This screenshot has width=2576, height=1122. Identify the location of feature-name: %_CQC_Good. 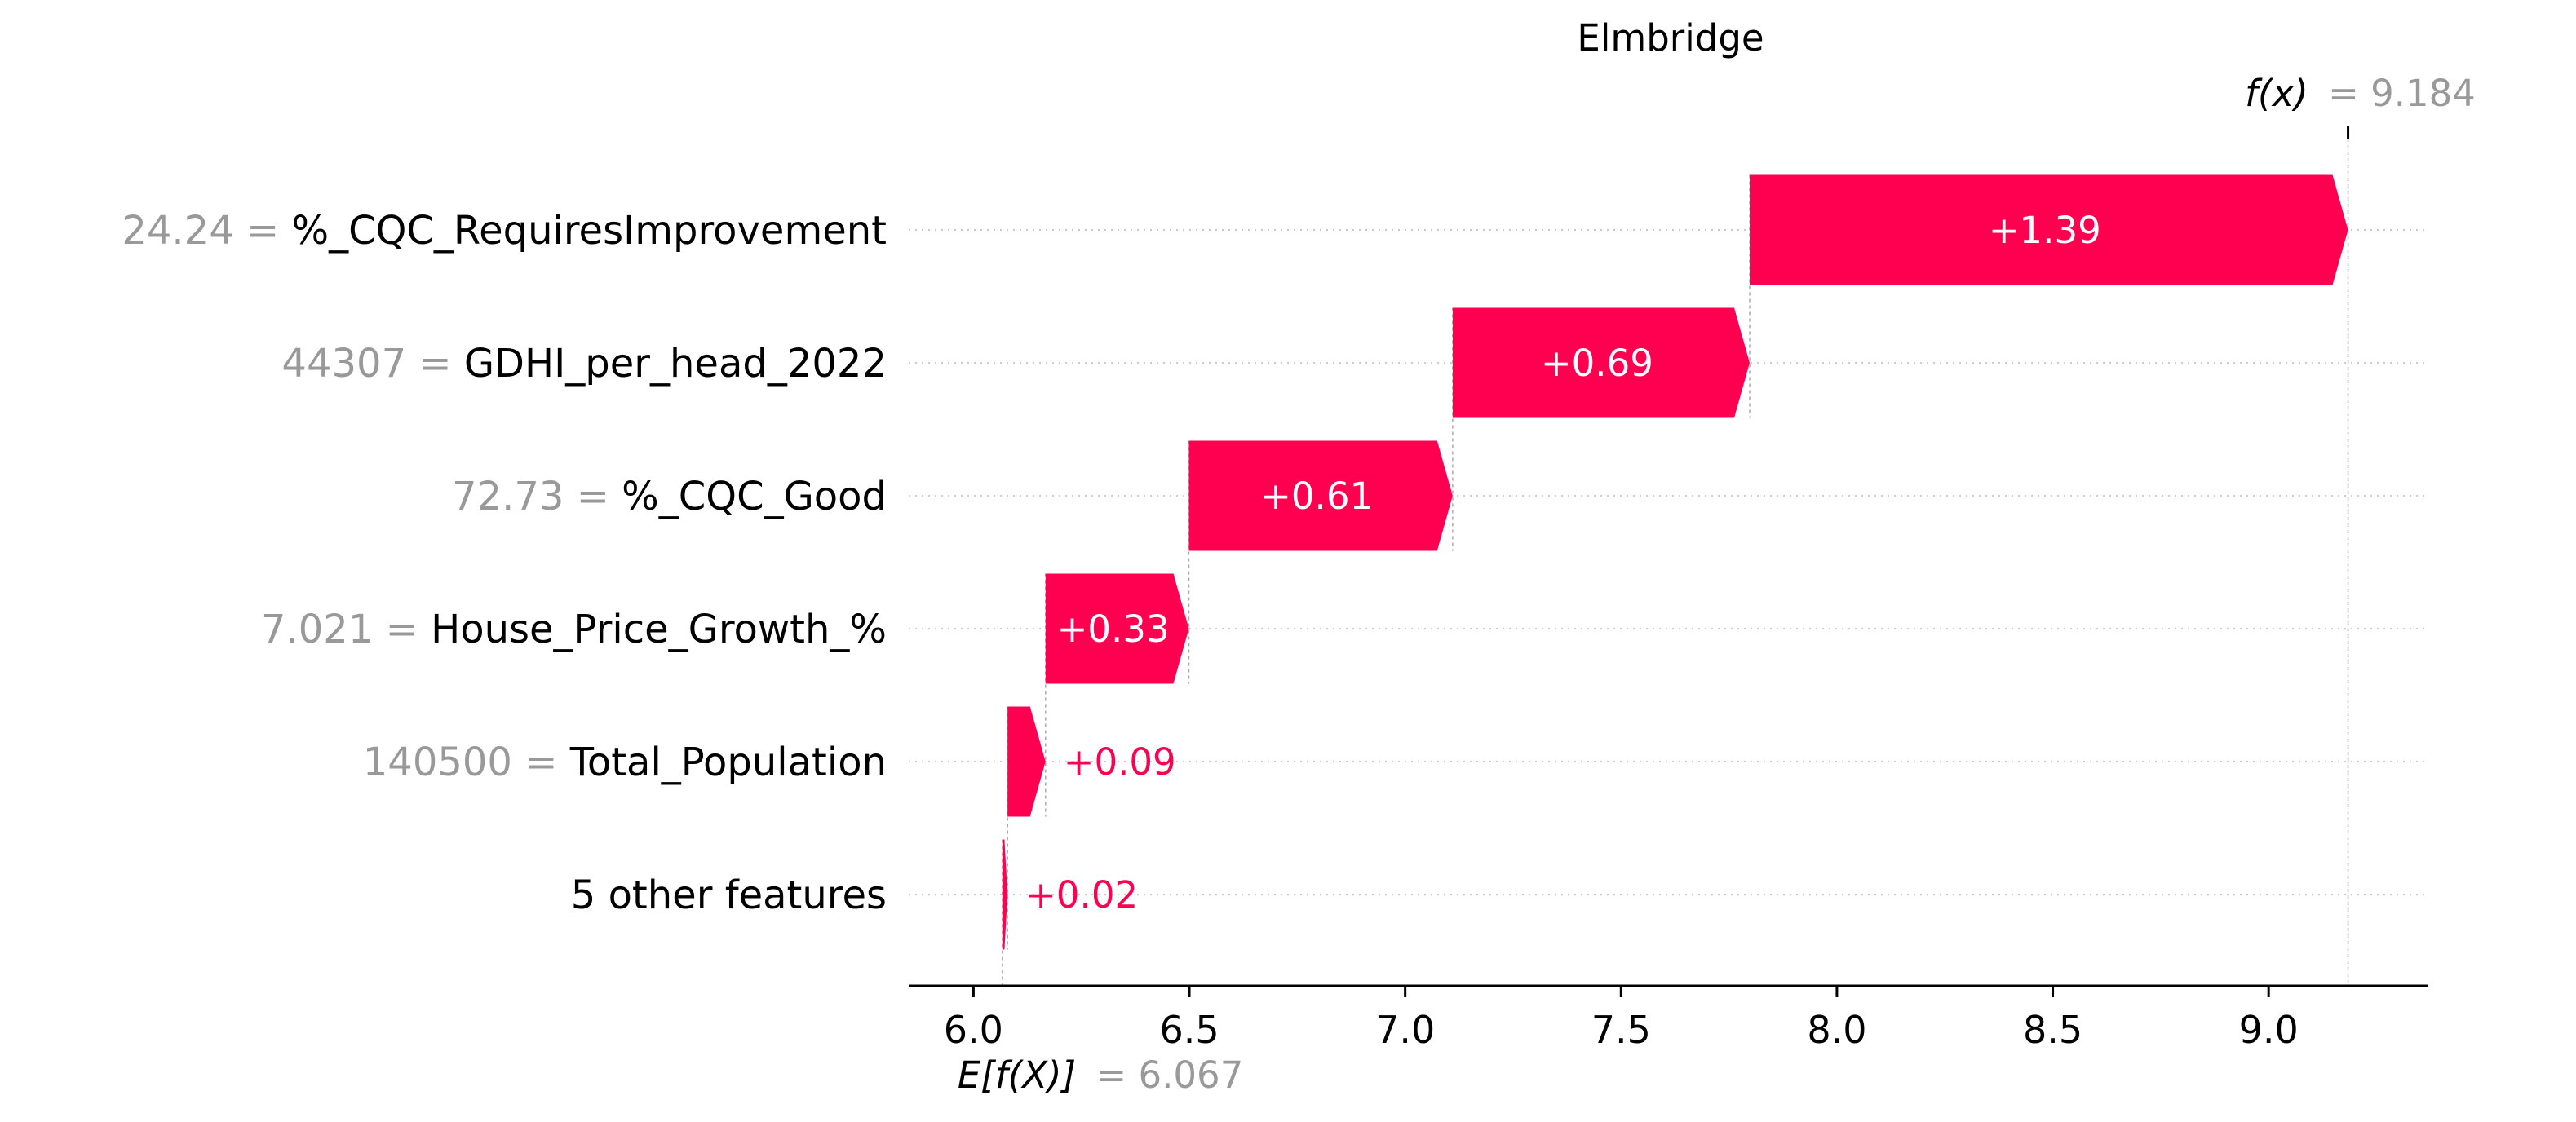
(754, 496).